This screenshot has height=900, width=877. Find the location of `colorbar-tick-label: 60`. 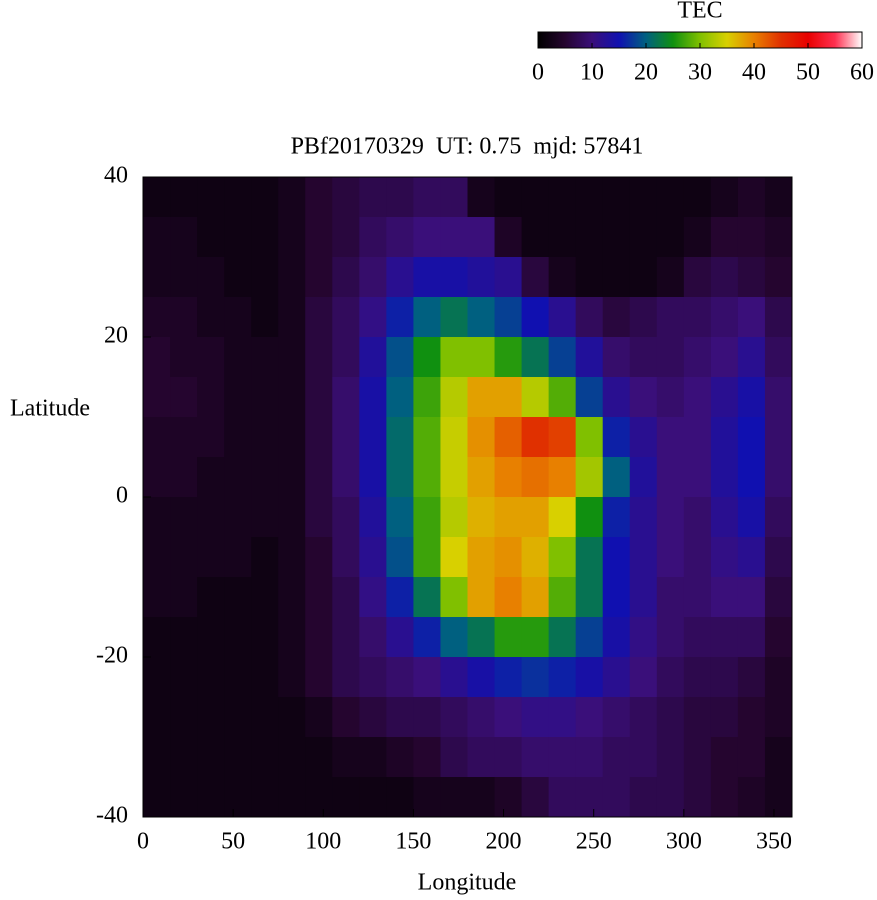

colorbar-tick-label: 60 is located at coordinates (862, 73).